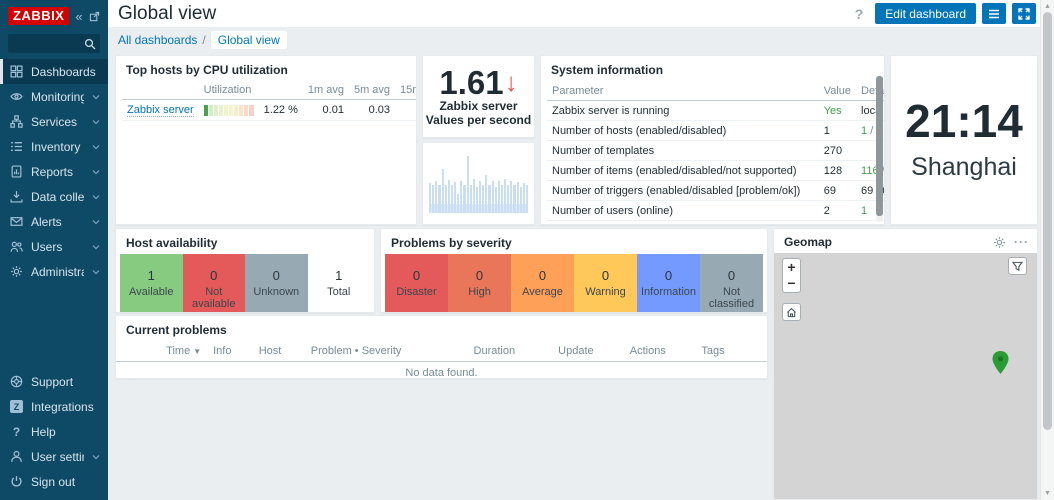 The height and width of the screenshot is (500, 1054). I want to click on map-filter-button, so click(1017, 266).